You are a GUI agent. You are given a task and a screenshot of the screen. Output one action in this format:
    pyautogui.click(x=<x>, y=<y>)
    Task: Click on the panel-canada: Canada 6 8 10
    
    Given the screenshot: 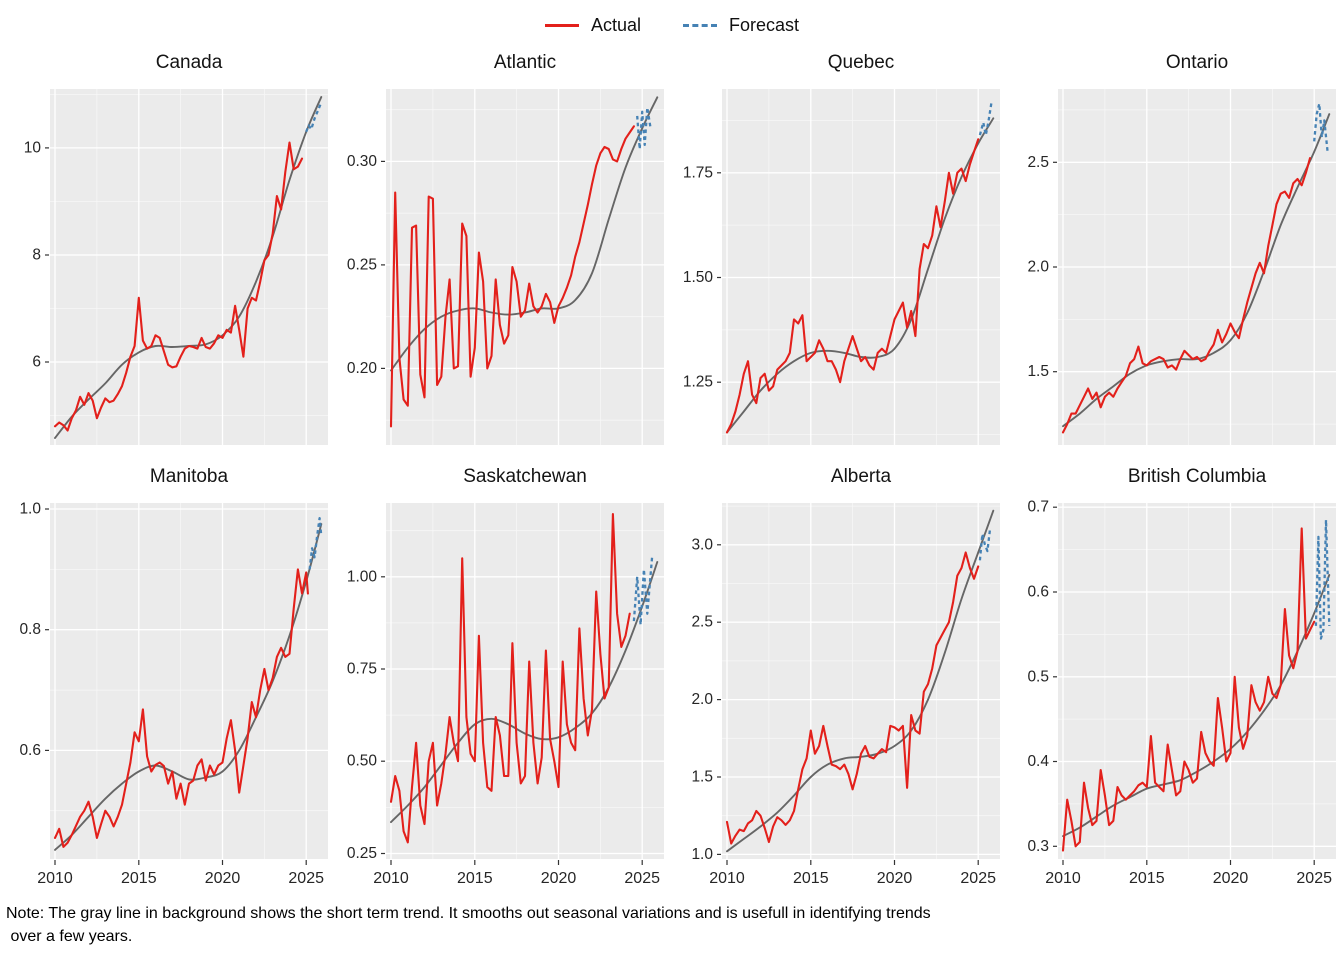 What is the action you would take?
    pyautogui.click(x=168, y=247)
    